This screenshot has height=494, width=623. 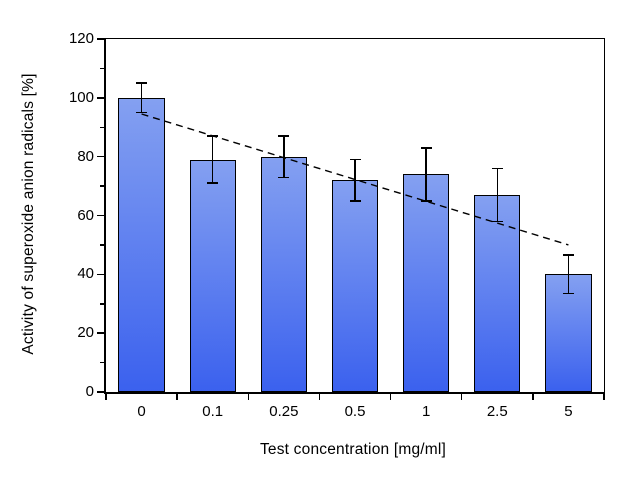 What do you see at coordinates (568, 411) in the screenshot?
I see `x-tick-label: 5` at bounding box center [568, 411].